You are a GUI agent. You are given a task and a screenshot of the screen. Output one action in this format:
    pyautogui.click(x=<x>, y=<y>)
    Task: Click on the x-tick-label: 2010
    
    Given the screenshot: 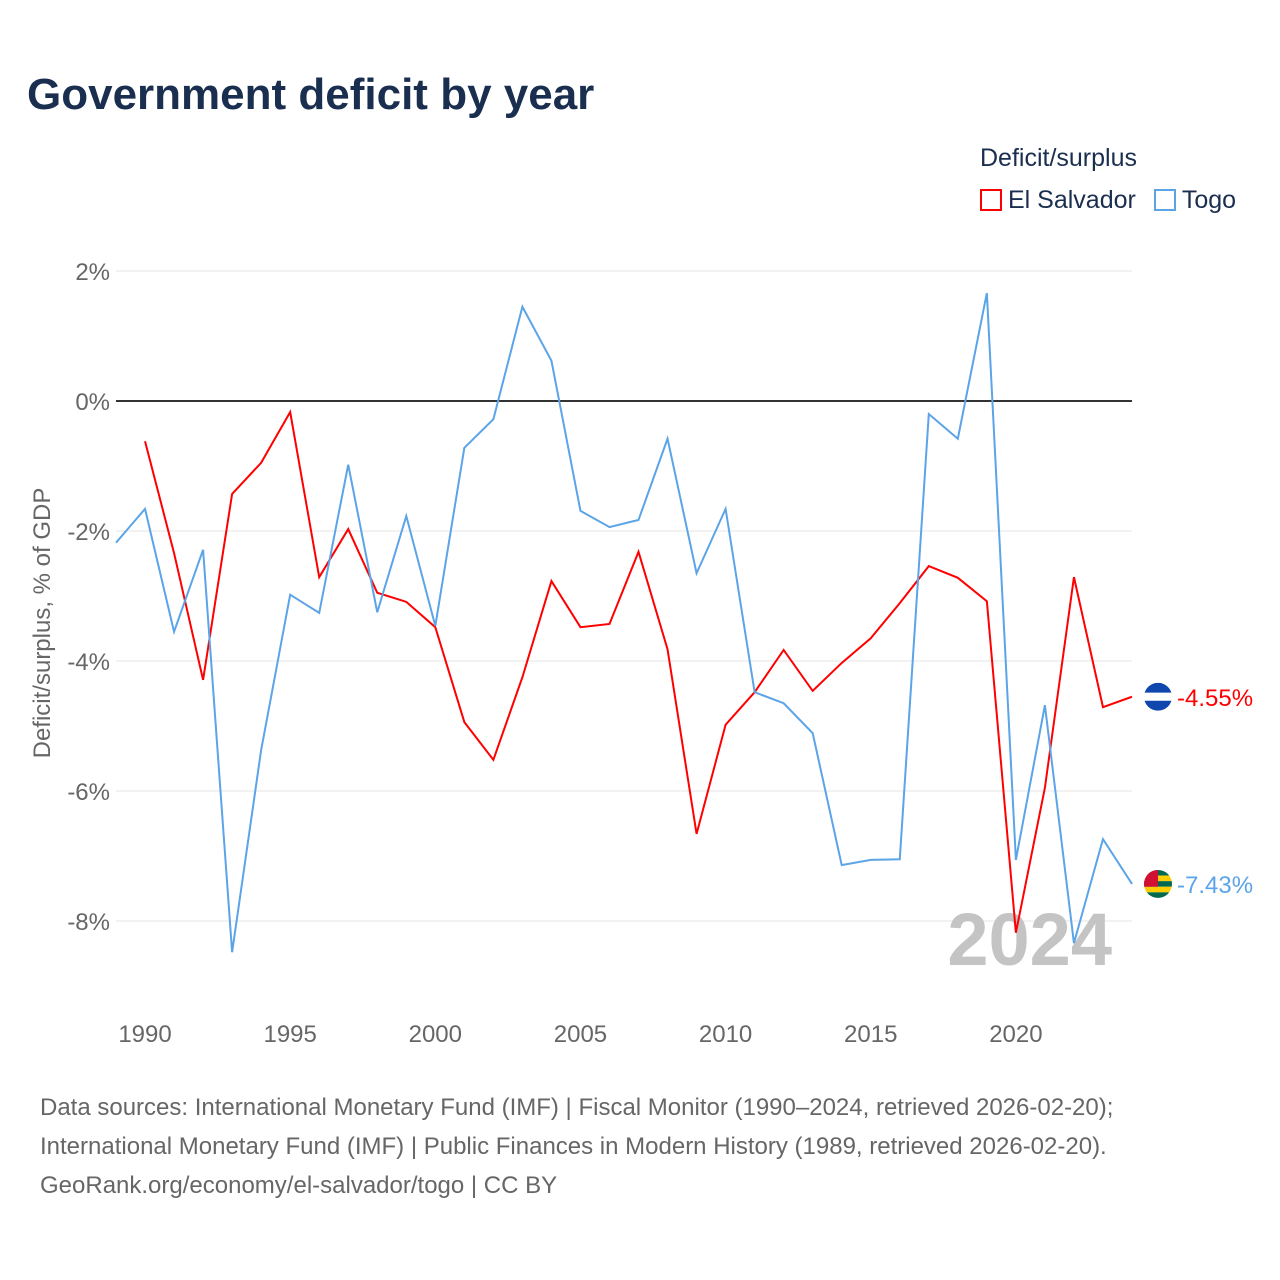 What is the action you would take?
    pyautogui.click(x=725, y=1034)
    